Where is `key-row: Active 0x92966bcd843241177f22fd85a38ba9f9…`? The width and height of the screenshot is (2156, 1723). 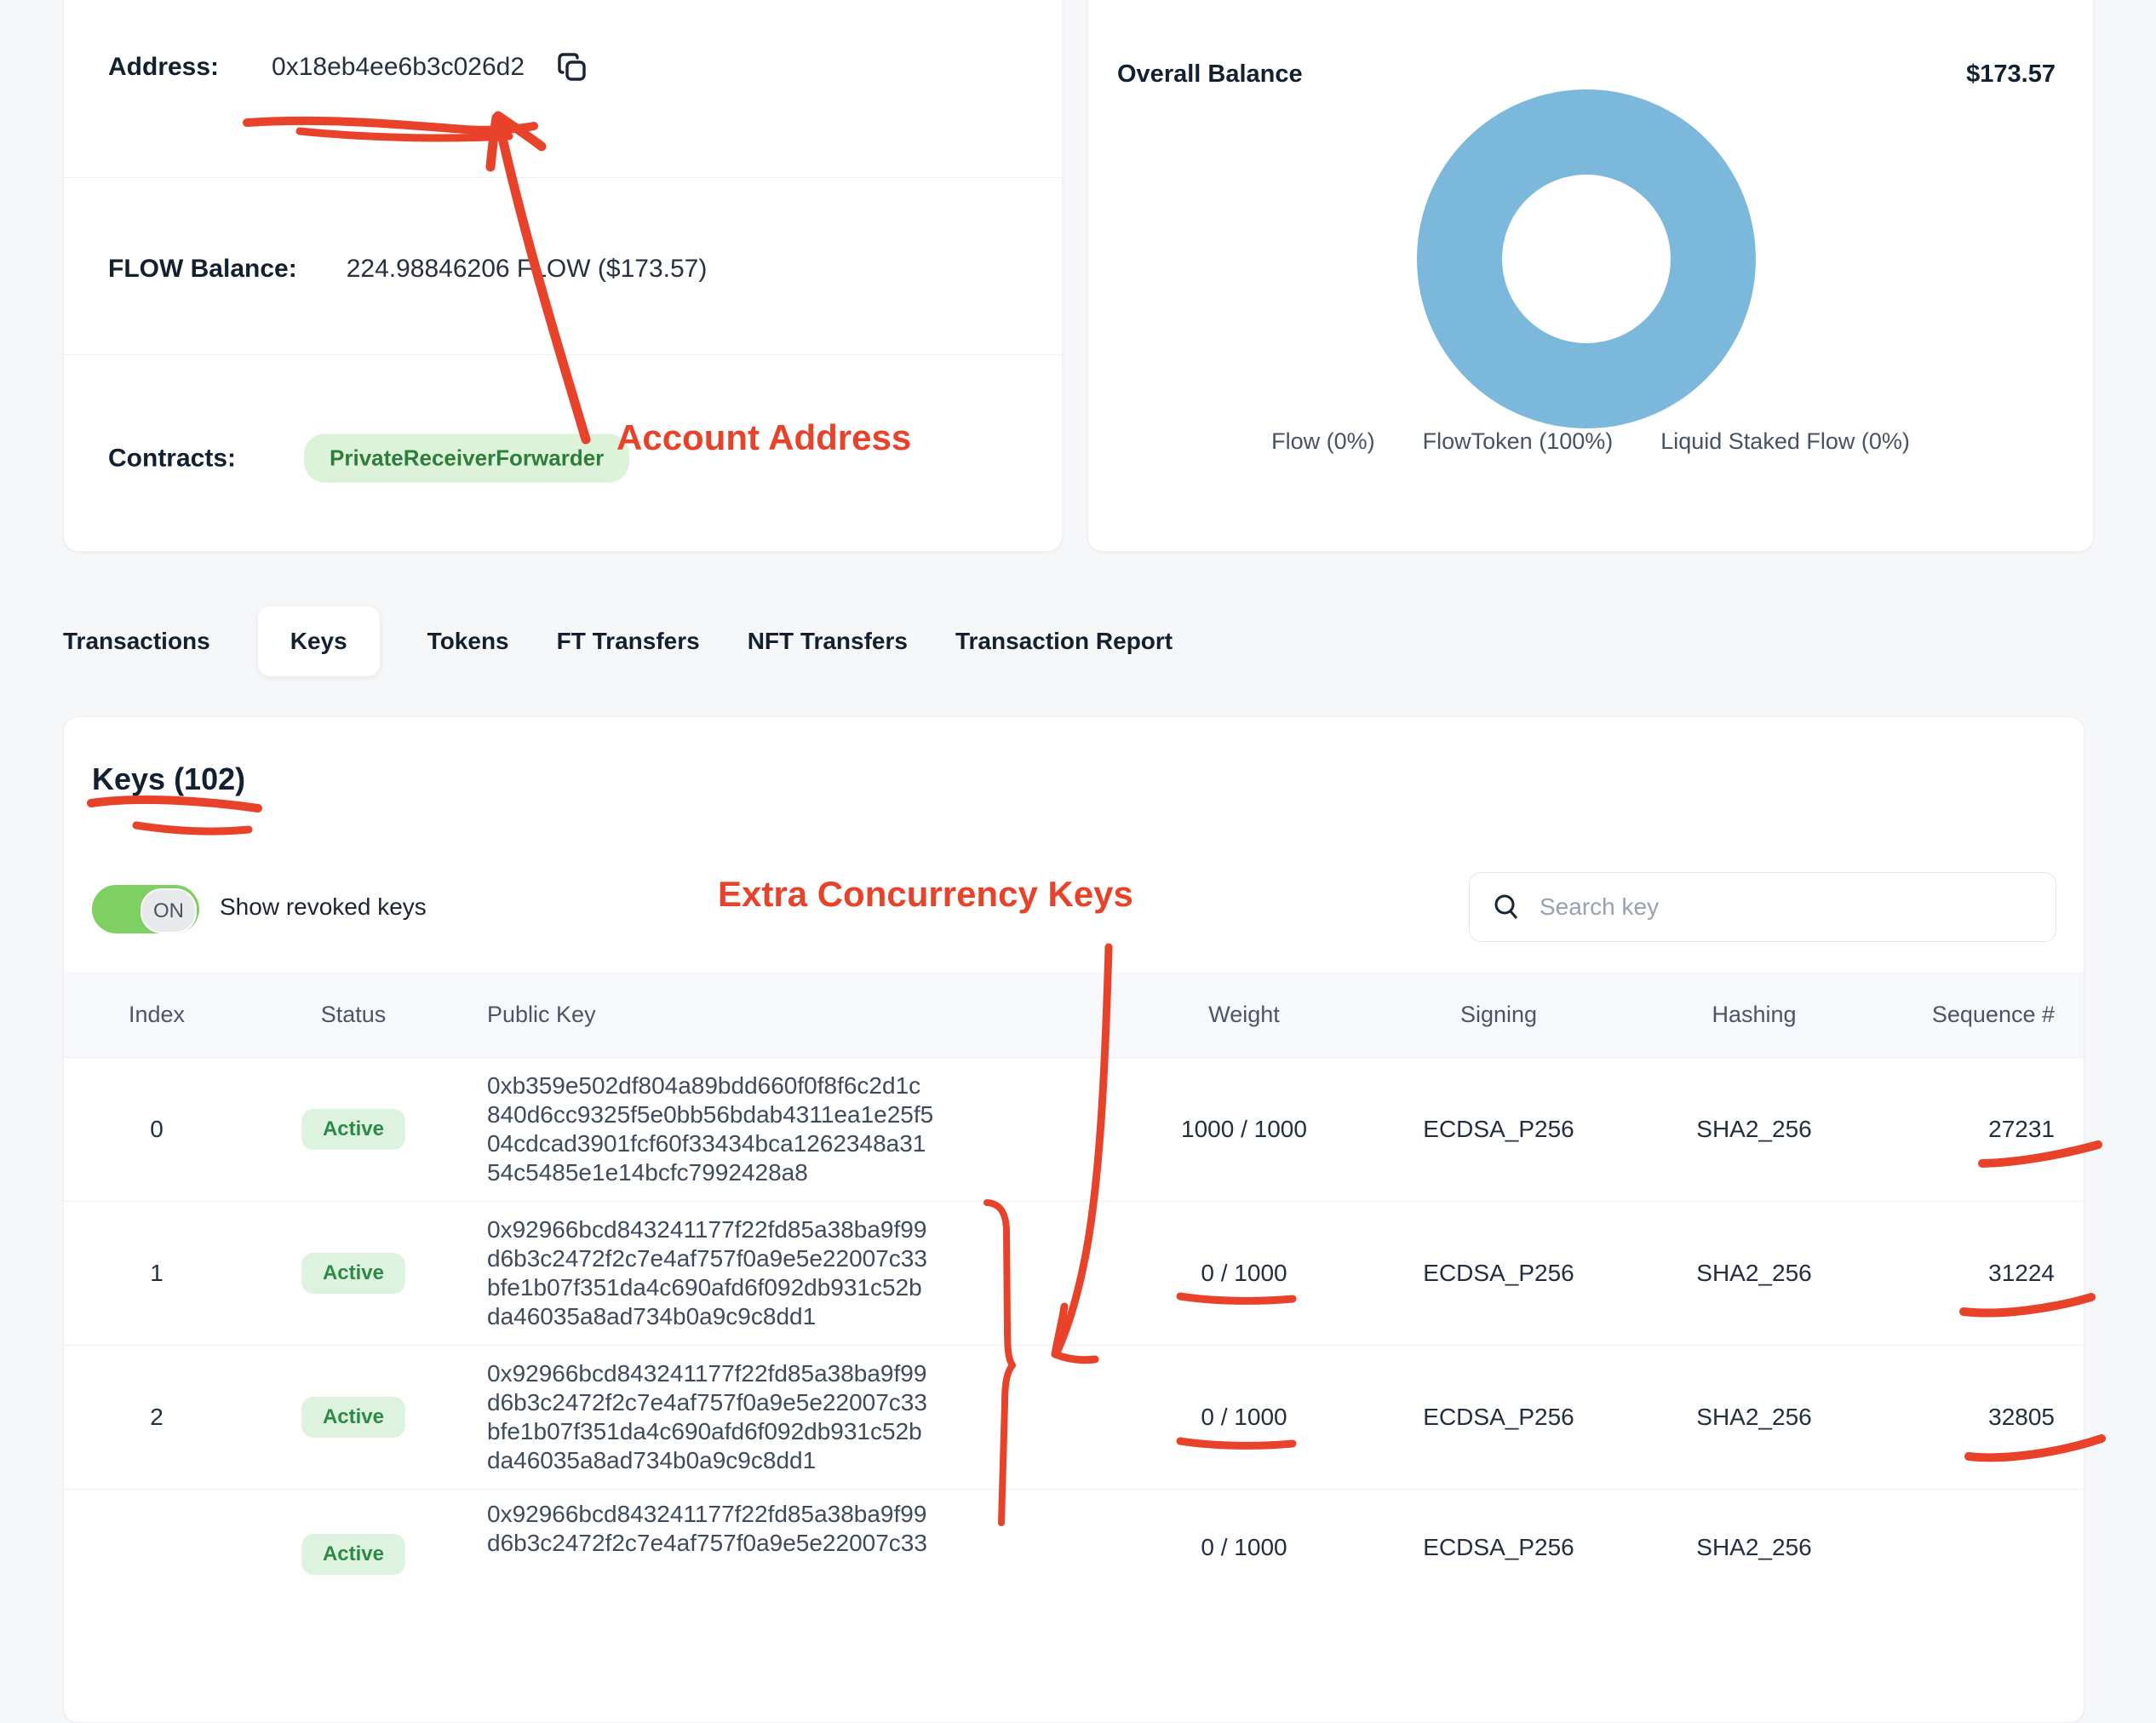 key-row: Active 0x92966bcd843241177f22fd85a38ba9f9… is located at coordinates (1074, 1561).